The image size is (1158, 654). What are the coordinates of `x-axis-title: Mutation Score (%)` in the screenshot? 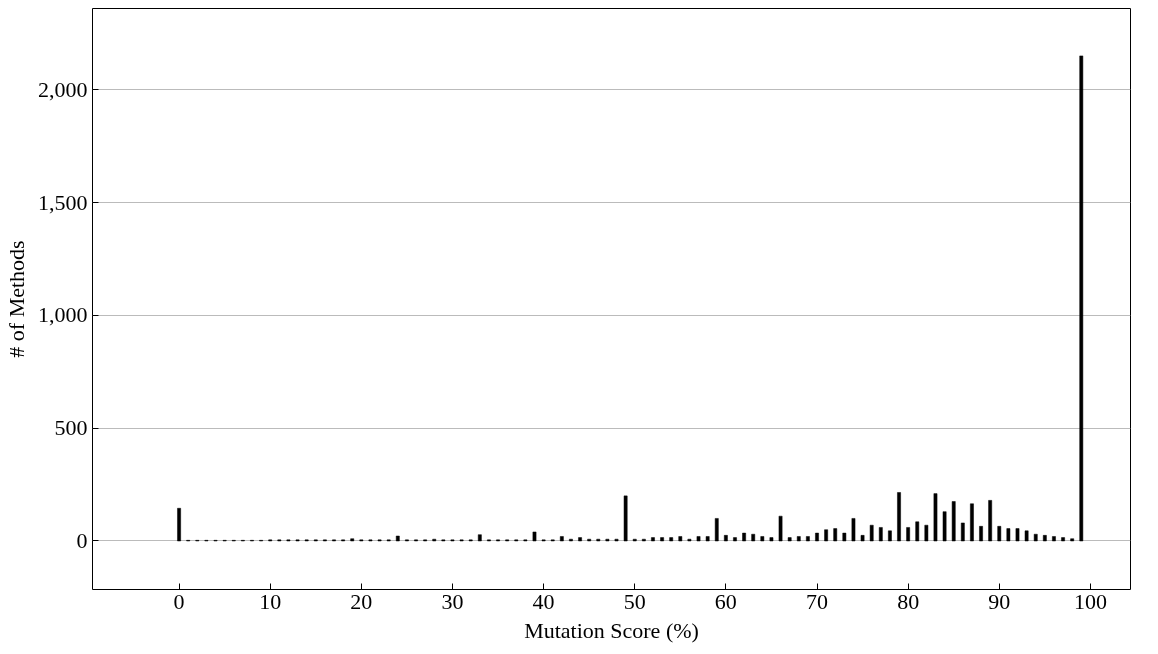 It's located at (611, 630).